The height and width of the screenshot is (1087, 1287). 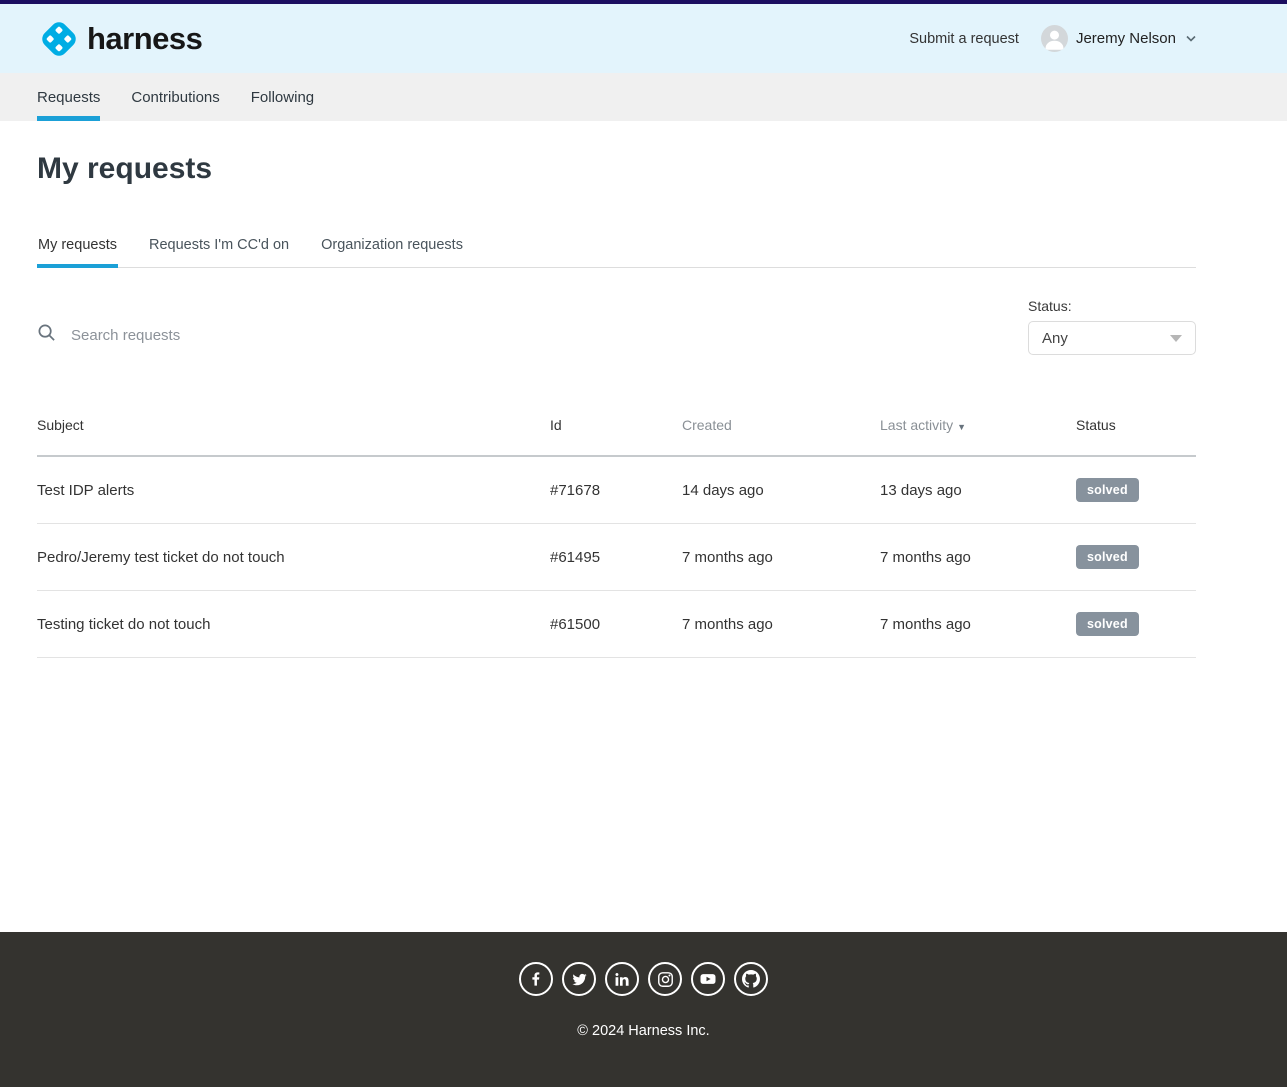 What do you see at coordinates (219, 245) in the screenshot?
I see `tab-requests-ccd: Requests I'm CC'd on` at bounding box center [219, 245].